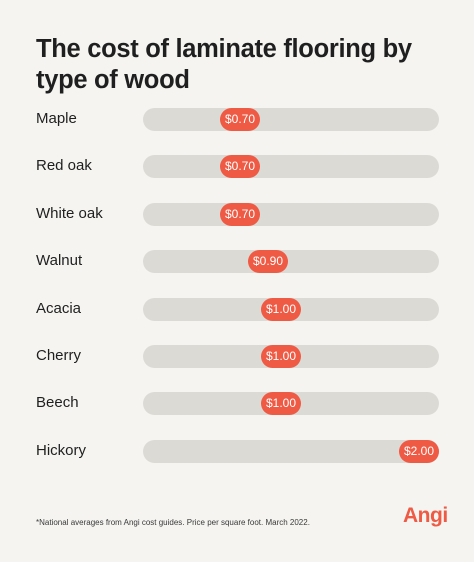 Image resolution: width=474 pixels, height=562 pixels. Describe the element at coordinates (59, 308) in the screenshot. I see `category-label: Acacia` at that location.